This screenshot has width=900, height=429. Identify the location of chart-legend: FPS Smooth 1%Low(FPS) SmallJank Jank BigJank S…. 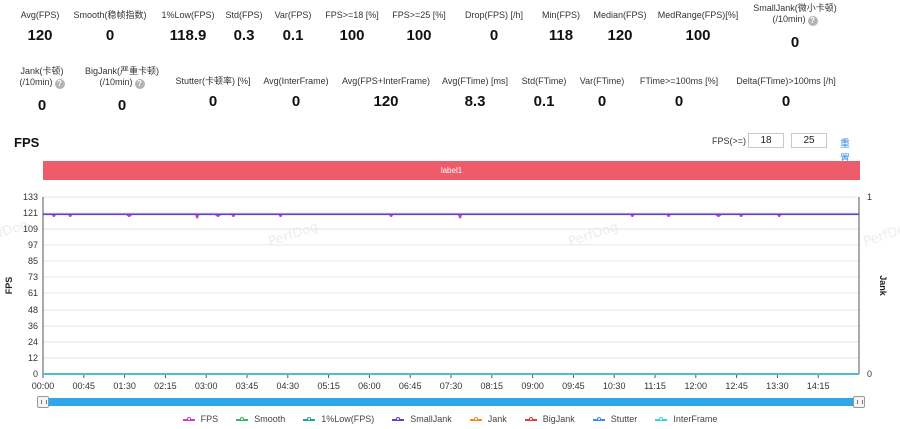
(450, 419).